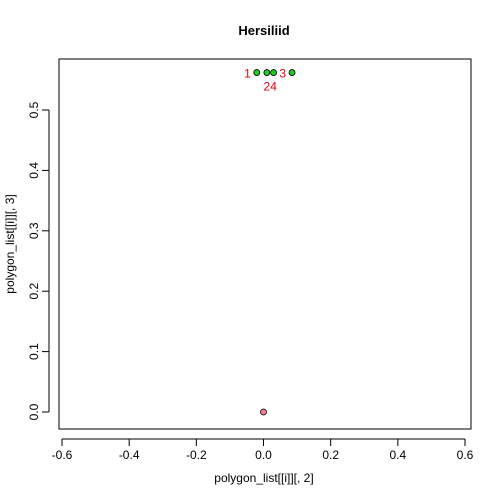  Describe the element at coordinates (34, 230) in the screenshot. I see `y-tick-label: 0.3` at that location.